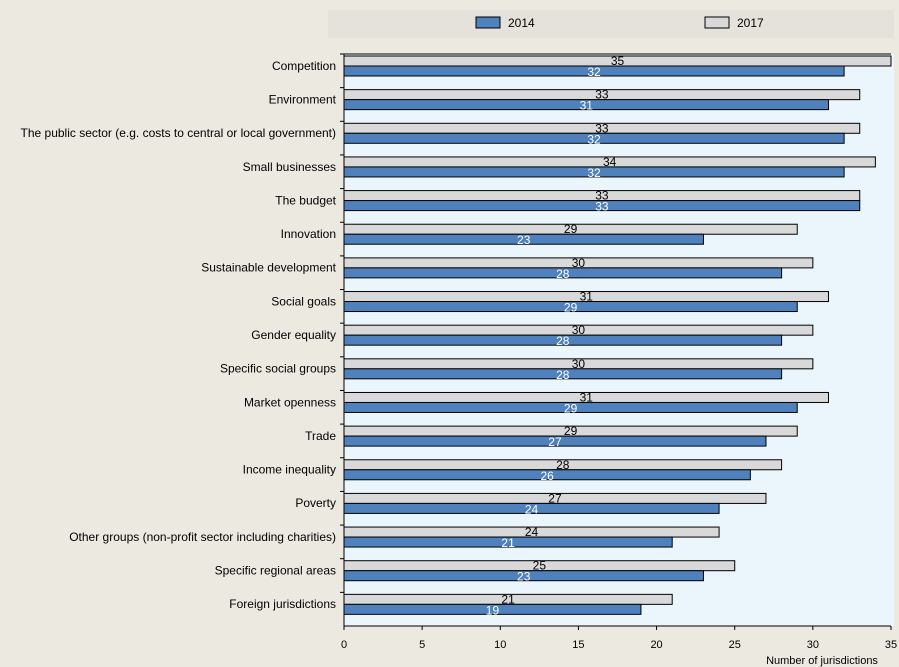 This screenshot has height=667, width=899. Describe the element at coordinates (587, 106) in the screenshot. I see `data-label-2014: 31` at that location.